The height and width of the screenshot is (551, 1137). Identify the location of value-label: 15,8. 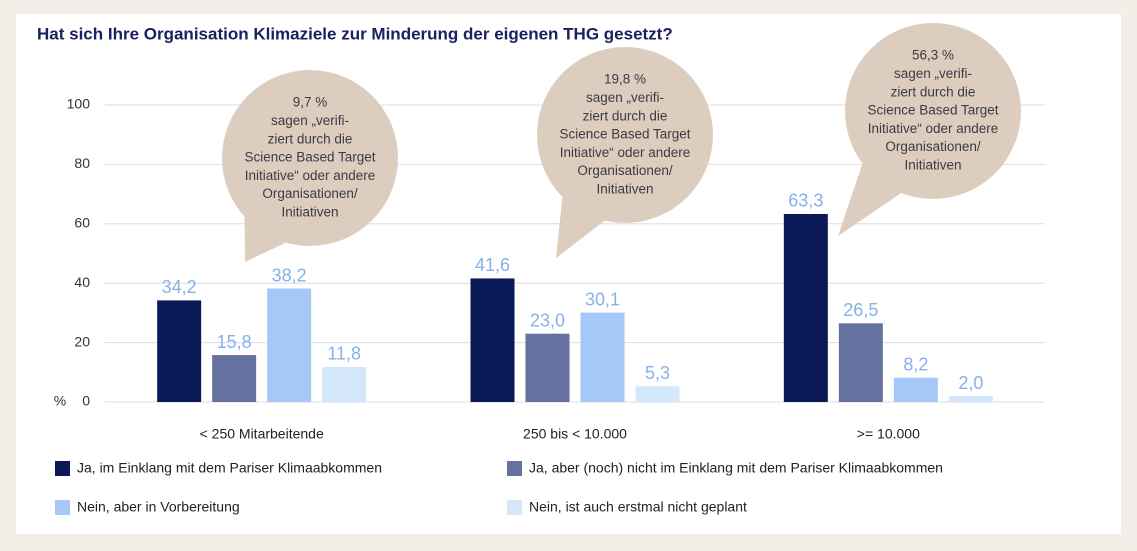
(234, 342).